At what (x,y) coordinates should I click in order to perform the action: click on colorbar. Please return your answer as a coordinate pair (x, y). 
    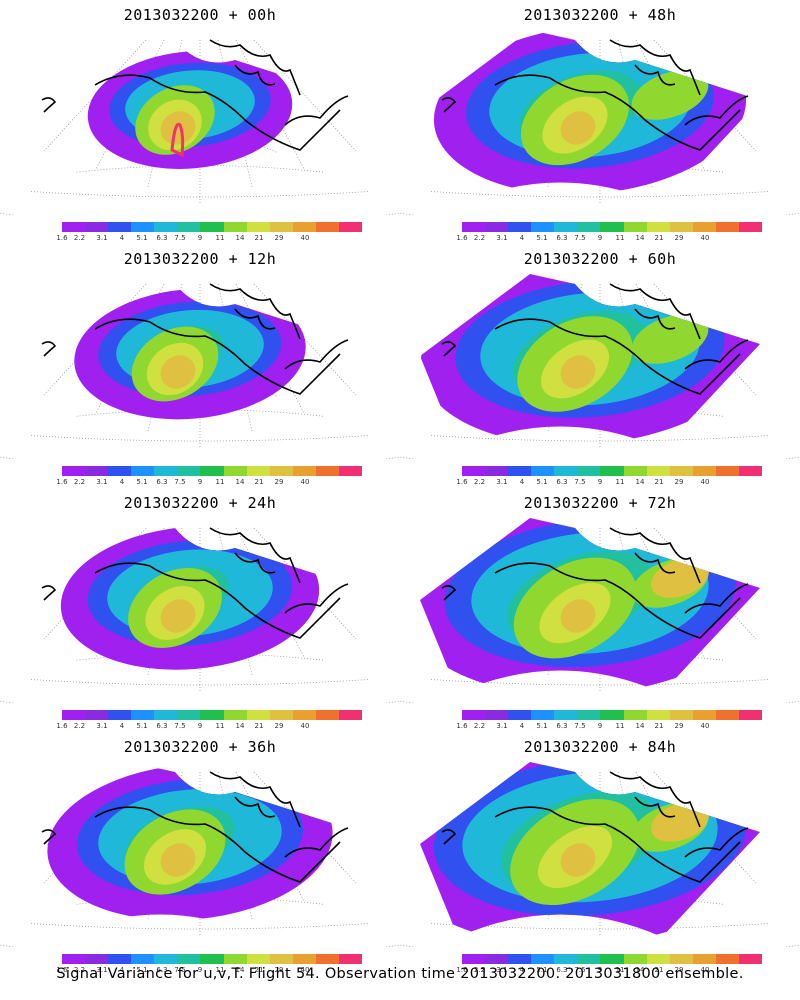
    Looking at the image, I should click on (612, 227).